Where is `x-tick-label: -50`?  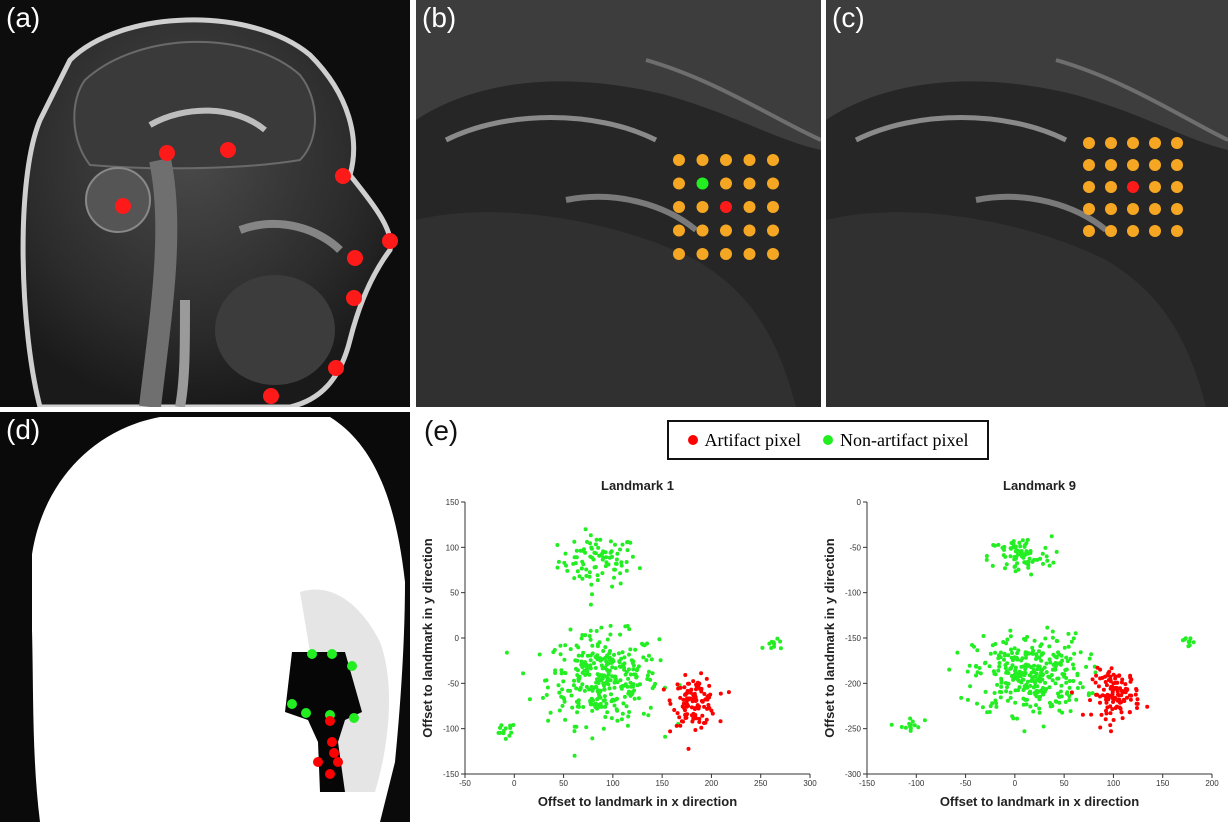
x-tick-label: -50 is located at coordinates (966, 783).